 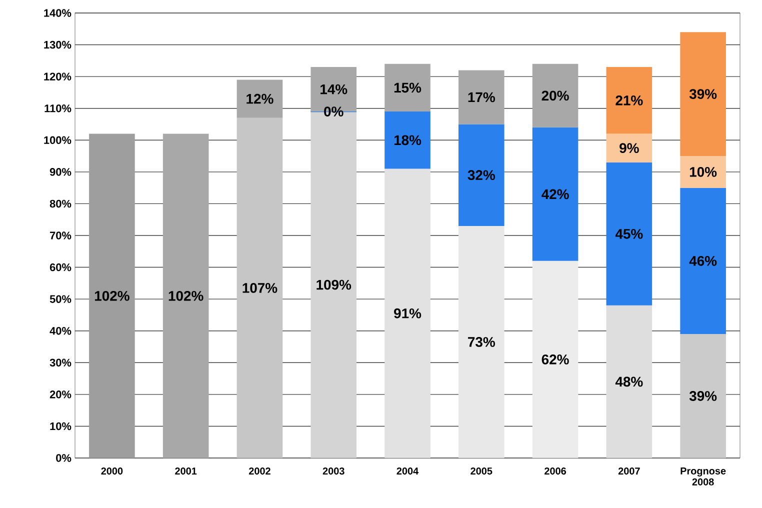 I want to click on data-label: 48%, so click(x=629, y=381).